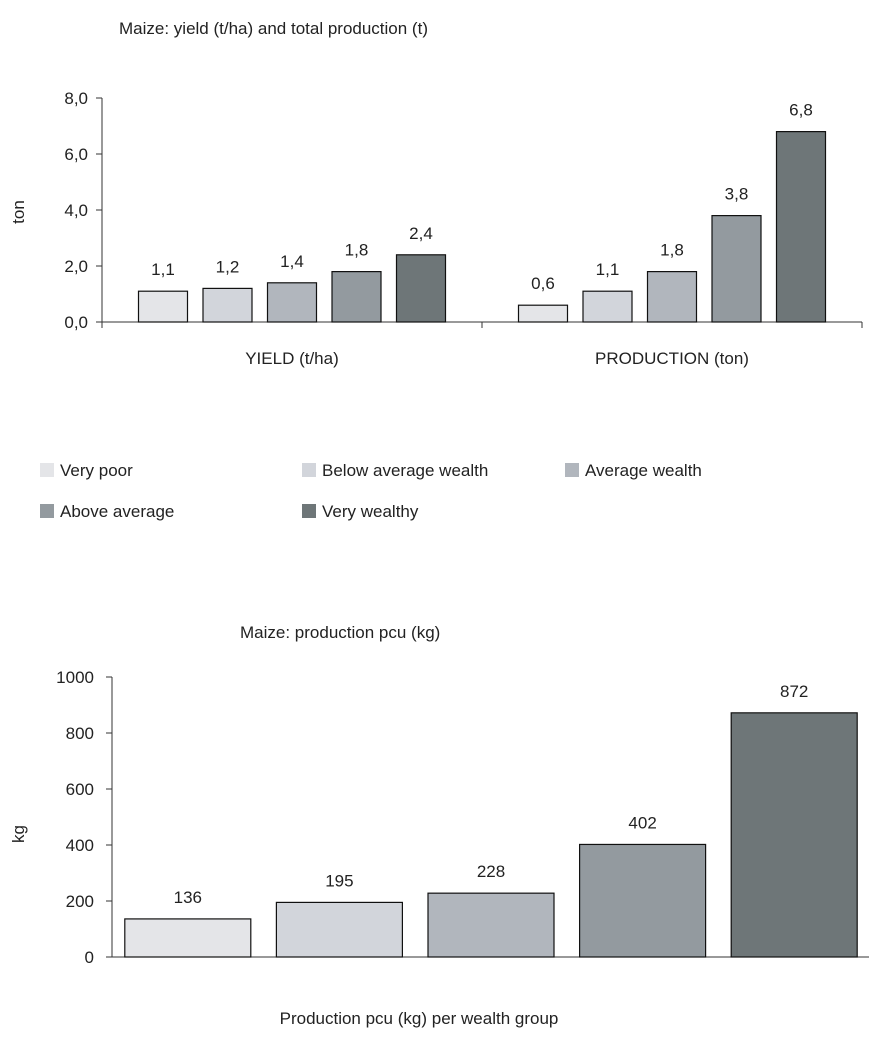 This screenshot has height=1039, width=869. Describe the element at coordinates (89, 957) in the screenshot. I see `chart2-y-tick-label: 0` at that location.